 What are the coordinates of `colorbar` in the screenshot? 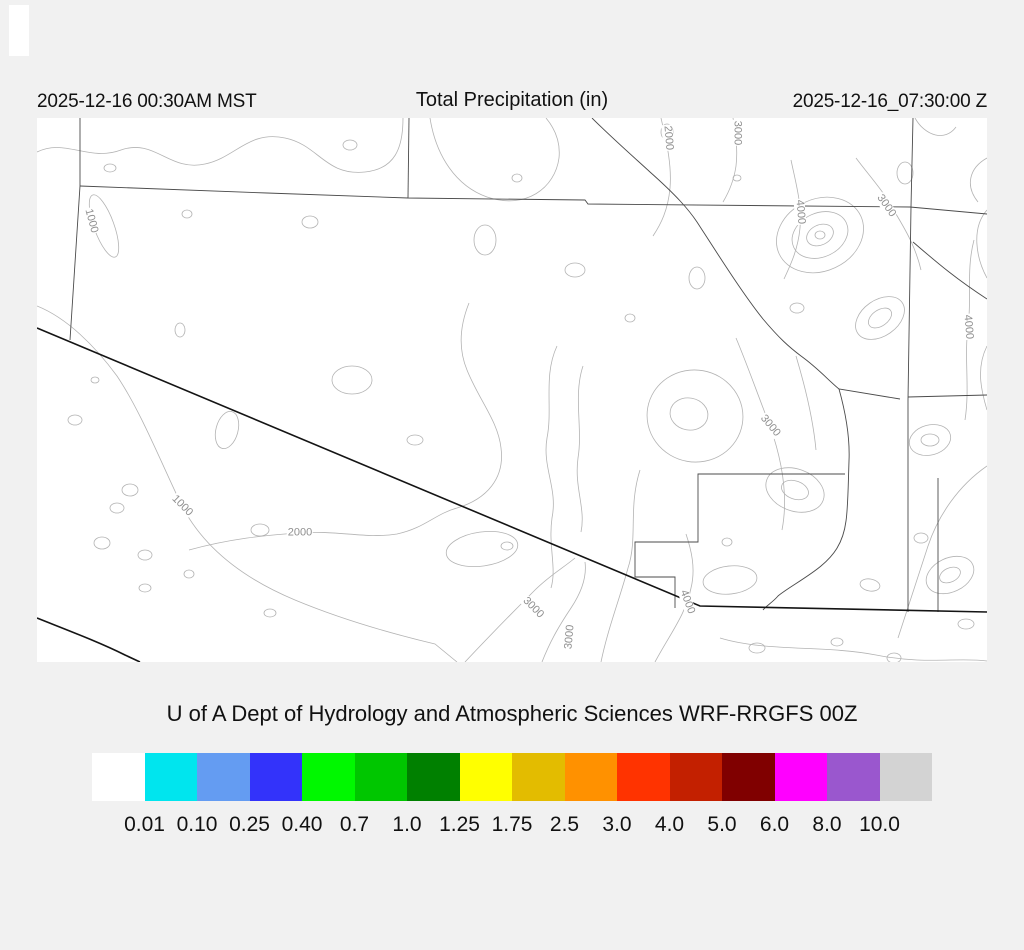 It's located at (512, 777).